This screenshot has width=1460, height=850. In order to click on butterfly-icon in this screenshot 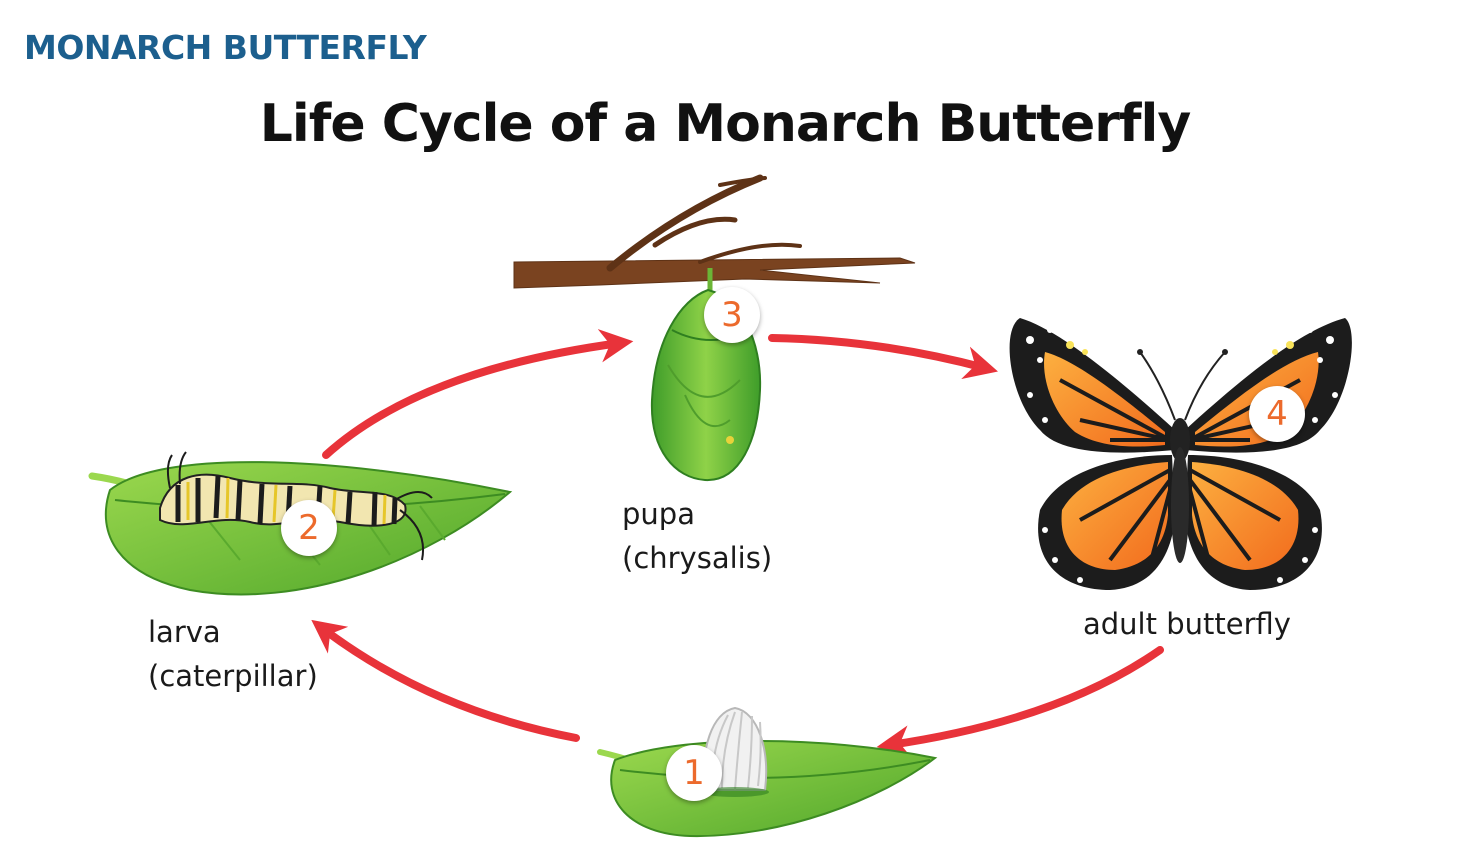, I will do `click(1180, 454)`.